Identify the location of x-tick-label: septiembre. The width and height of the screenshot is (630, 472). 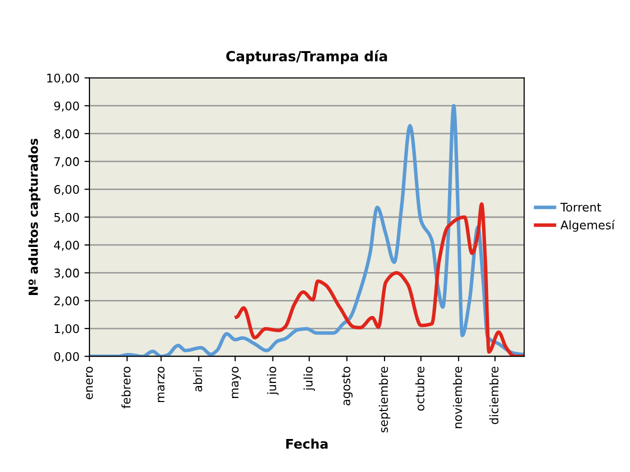
(384, 399).